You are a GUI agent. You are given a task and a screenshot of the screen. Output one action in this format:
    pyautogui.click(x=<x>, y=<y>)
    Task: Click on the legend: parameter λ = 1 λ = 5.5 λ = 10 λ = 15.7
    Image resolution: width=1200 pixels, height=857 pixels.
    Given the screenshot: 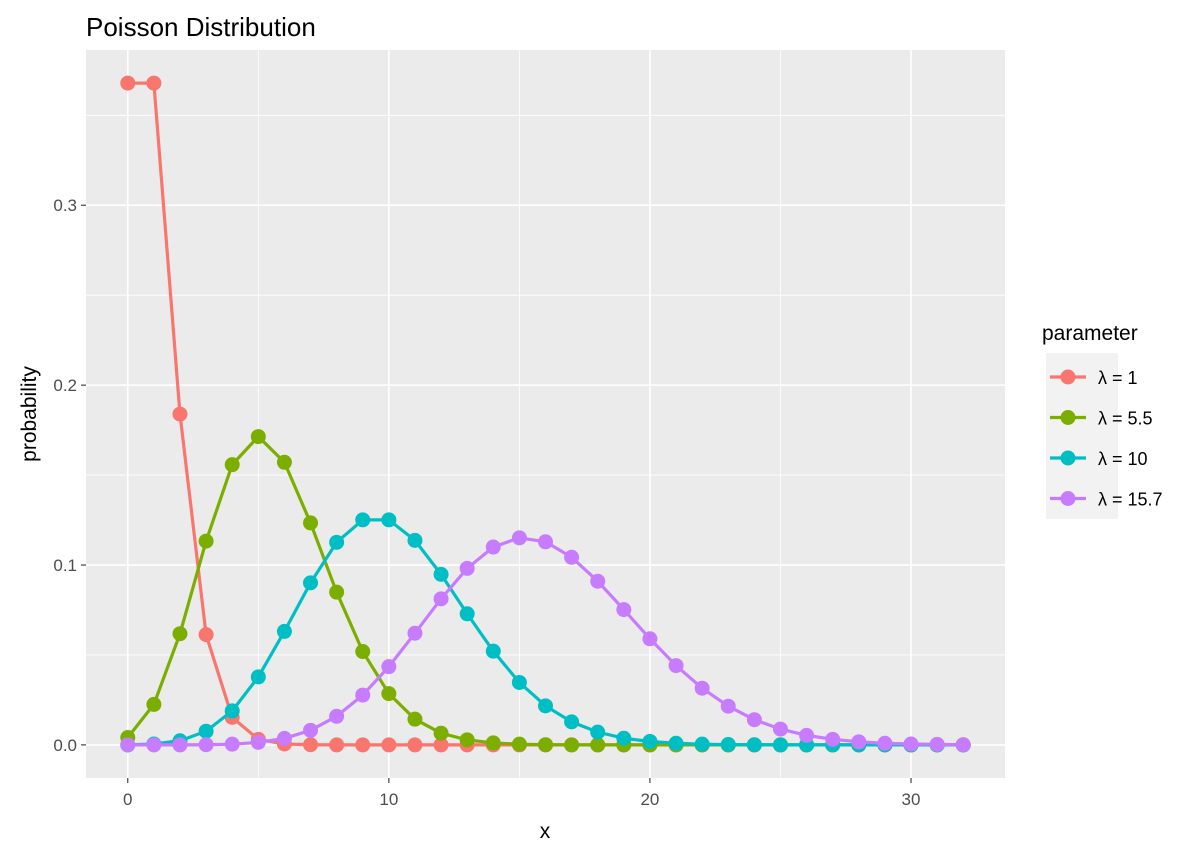 What is the action you would take?
    pyautogui.click(x=1102, y=420)
    